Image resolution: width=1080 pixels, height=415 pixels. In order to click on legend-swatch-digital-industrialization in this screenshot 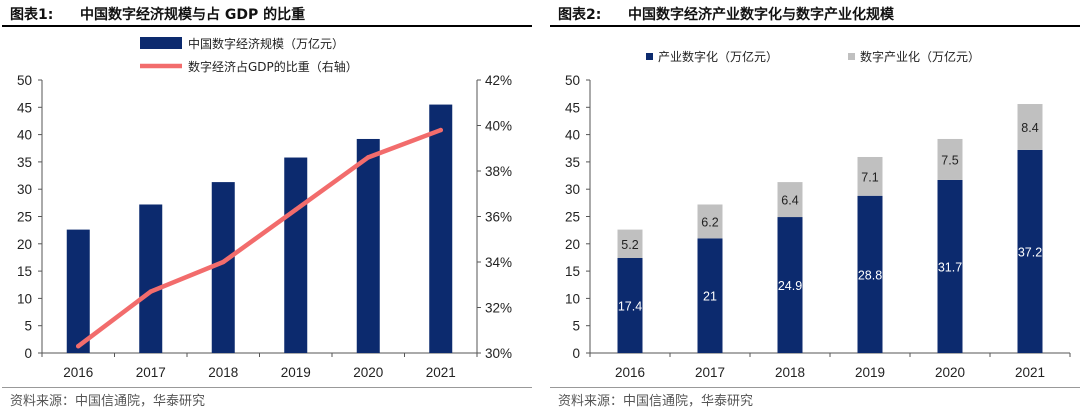, I will do `click(851, 56)`.